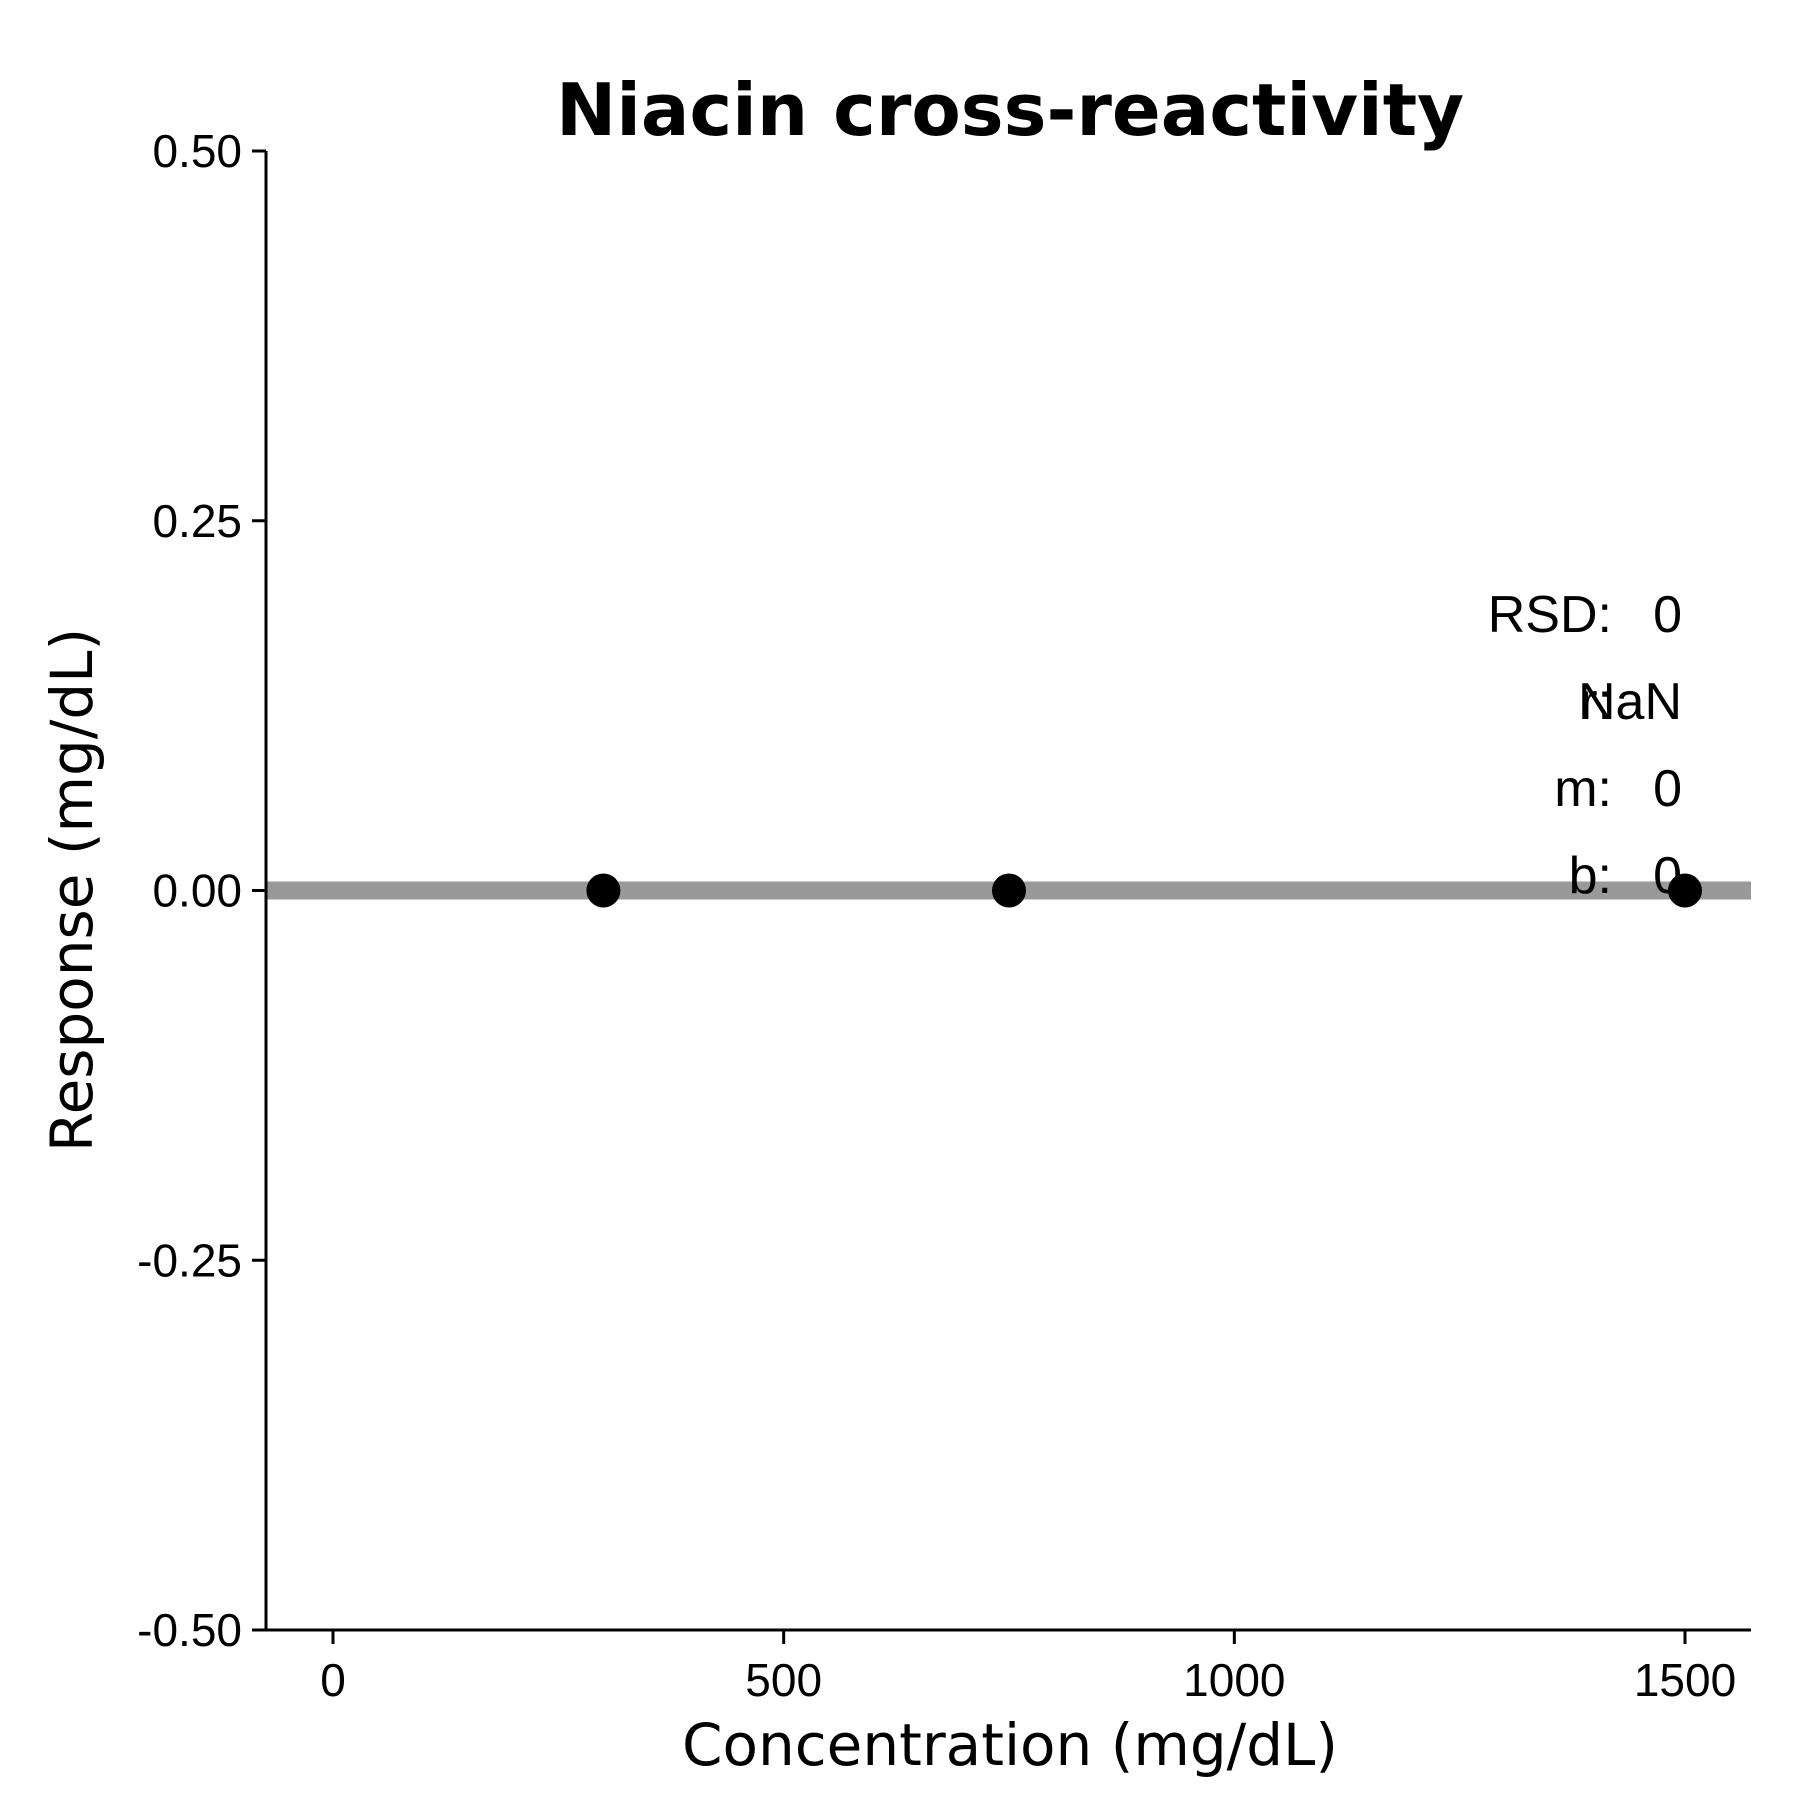  Describe the element at coordinates (1010, 1745) in the screenshot. I see `x-axis-label: Concentration (mg/dL)` at that location.